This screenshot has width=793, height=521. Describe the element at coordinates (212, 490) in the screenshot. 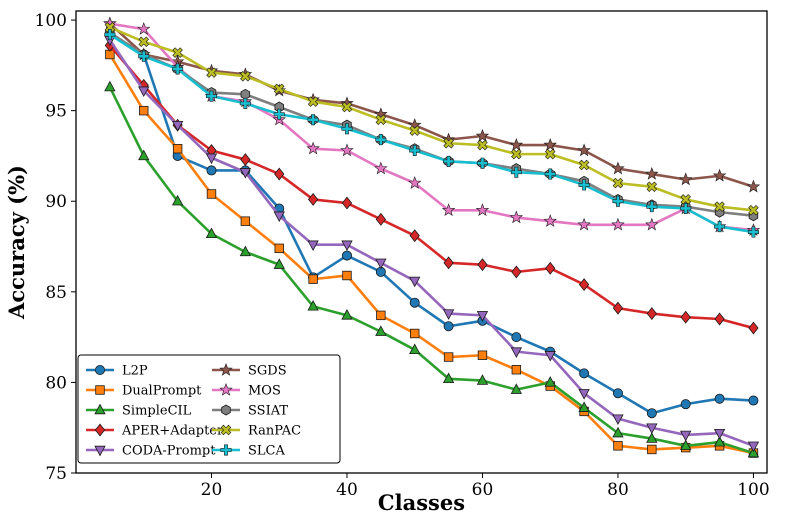

I see `x-tick-label: 20` at that location.